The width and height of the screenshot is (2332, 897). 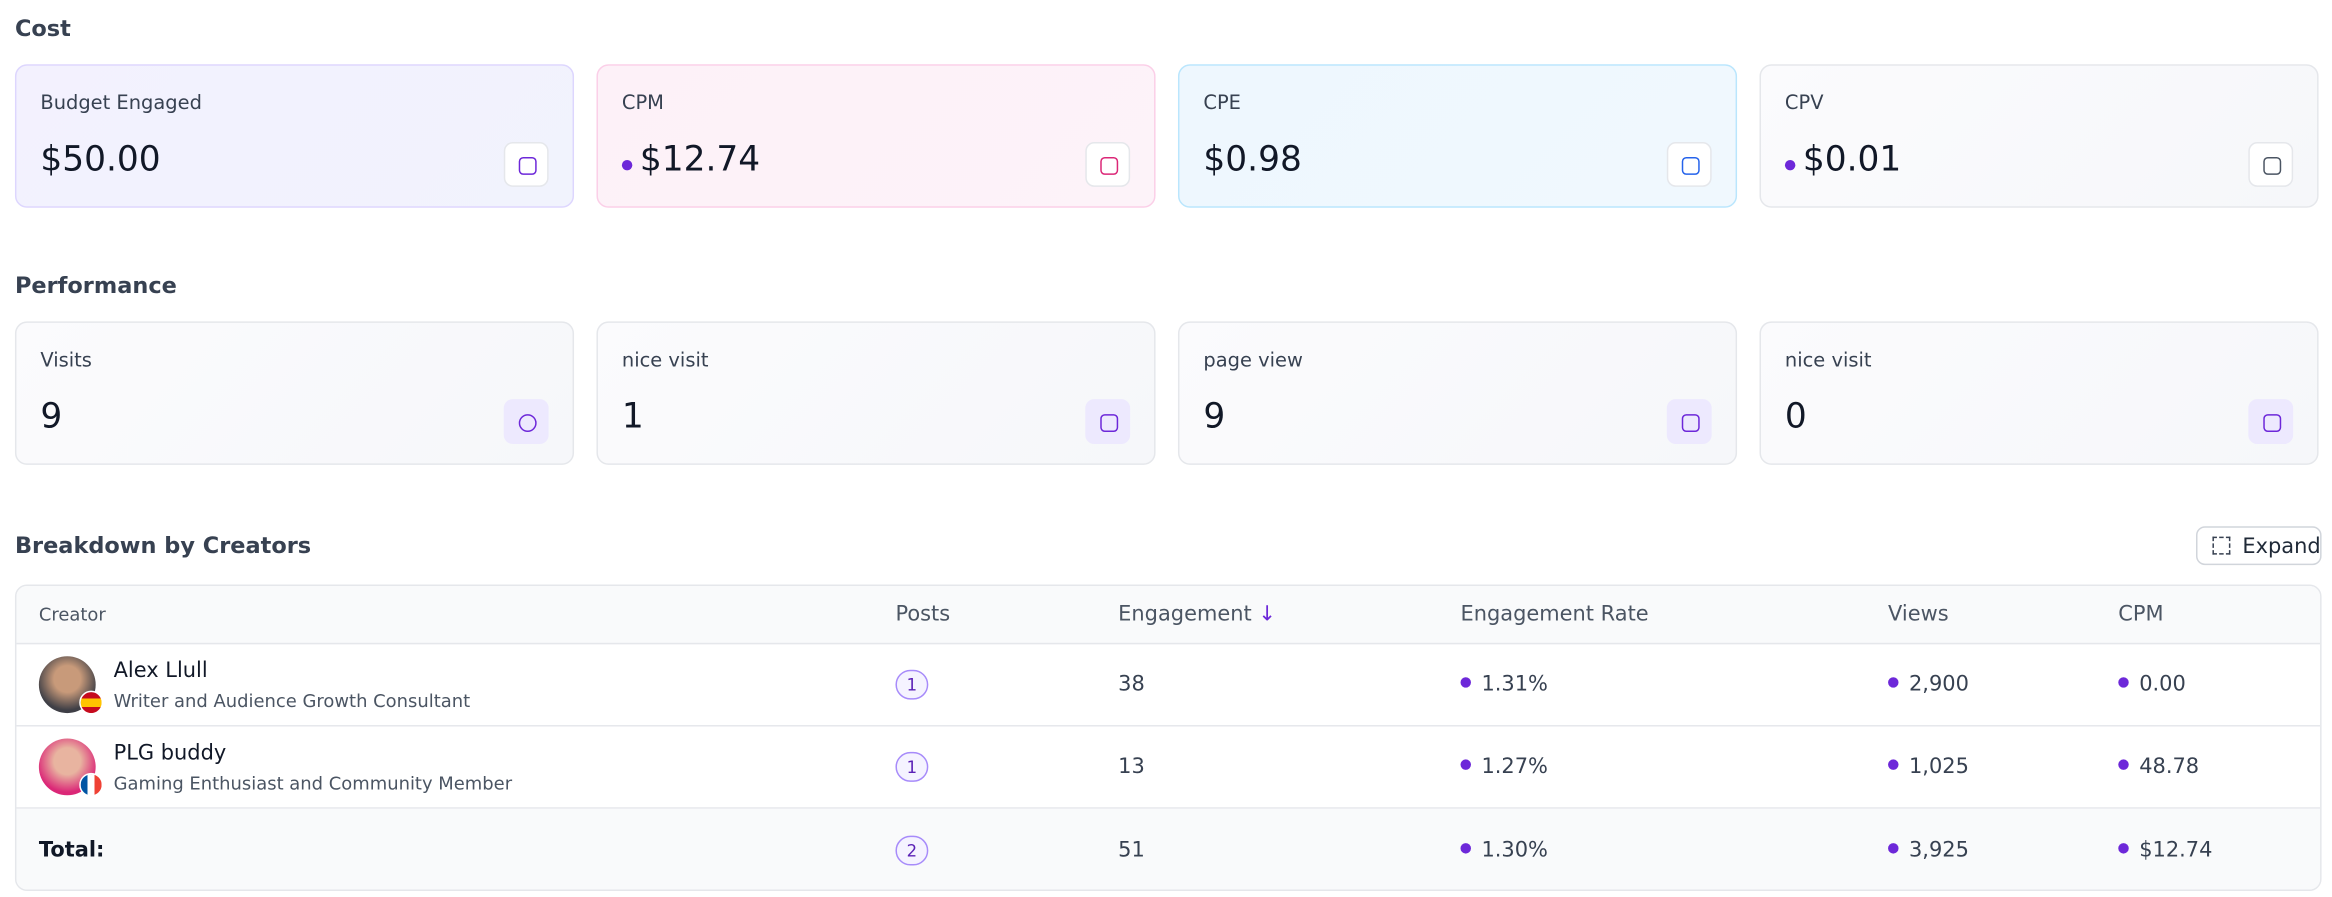 I want to click on card-label: CPV, so click(x=1804, y=104).